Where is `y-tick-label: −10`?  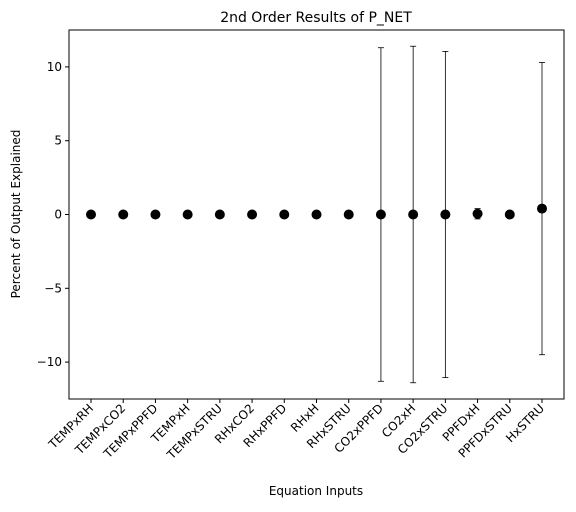 y-tick-label: −10 is located at coordinates (49, 362).